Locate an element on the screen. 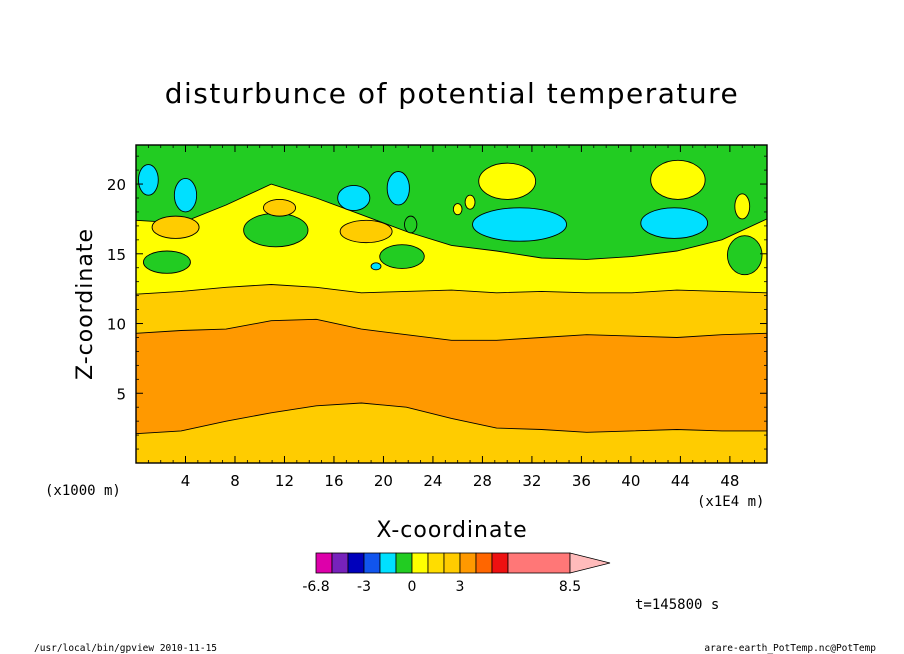 The image size is (904, 654). band-surface is located at coordinates (451, 433).